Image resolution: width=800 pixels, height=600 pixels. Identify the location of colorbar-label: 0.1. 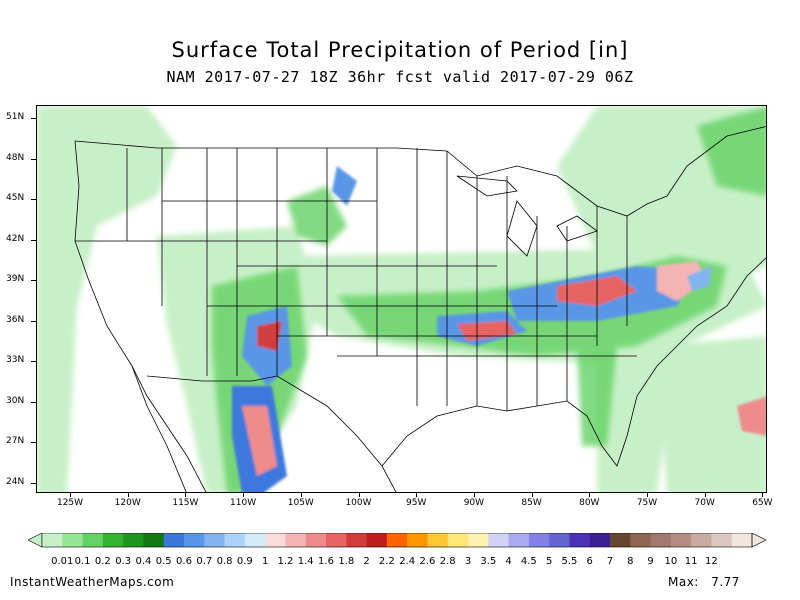
(82, 561).